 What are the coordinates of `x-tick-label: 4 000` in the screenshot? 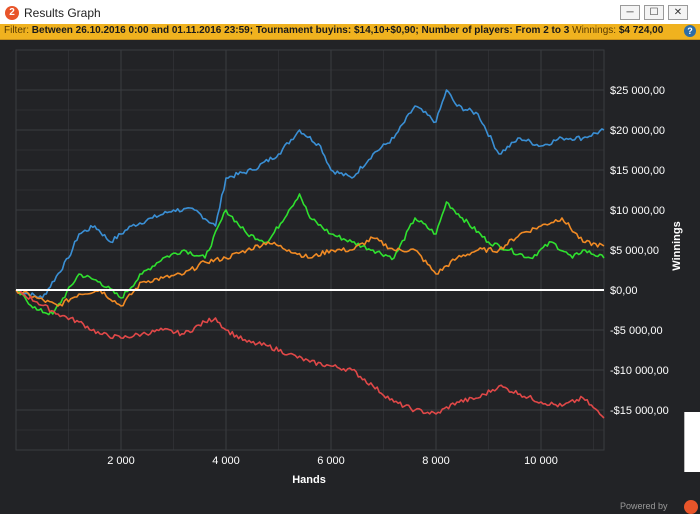 It's located at (226, 461).